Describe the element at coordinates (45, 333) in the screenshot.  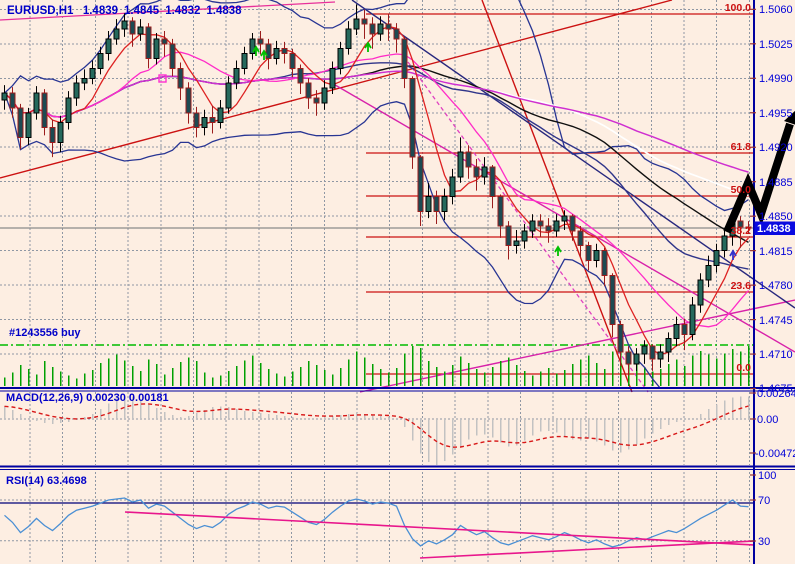
I see `order-label: #1243556 buy` at that location.